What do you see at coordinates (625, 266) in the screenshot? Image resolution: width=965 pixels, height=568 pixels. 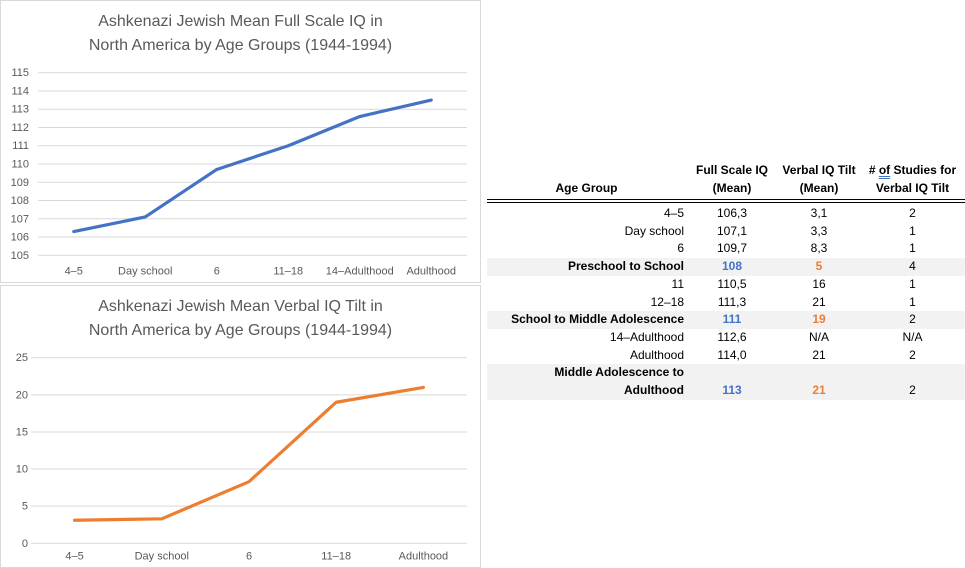 I see `cell-age-group: Preschool to School` at bounding box center [625, 266].